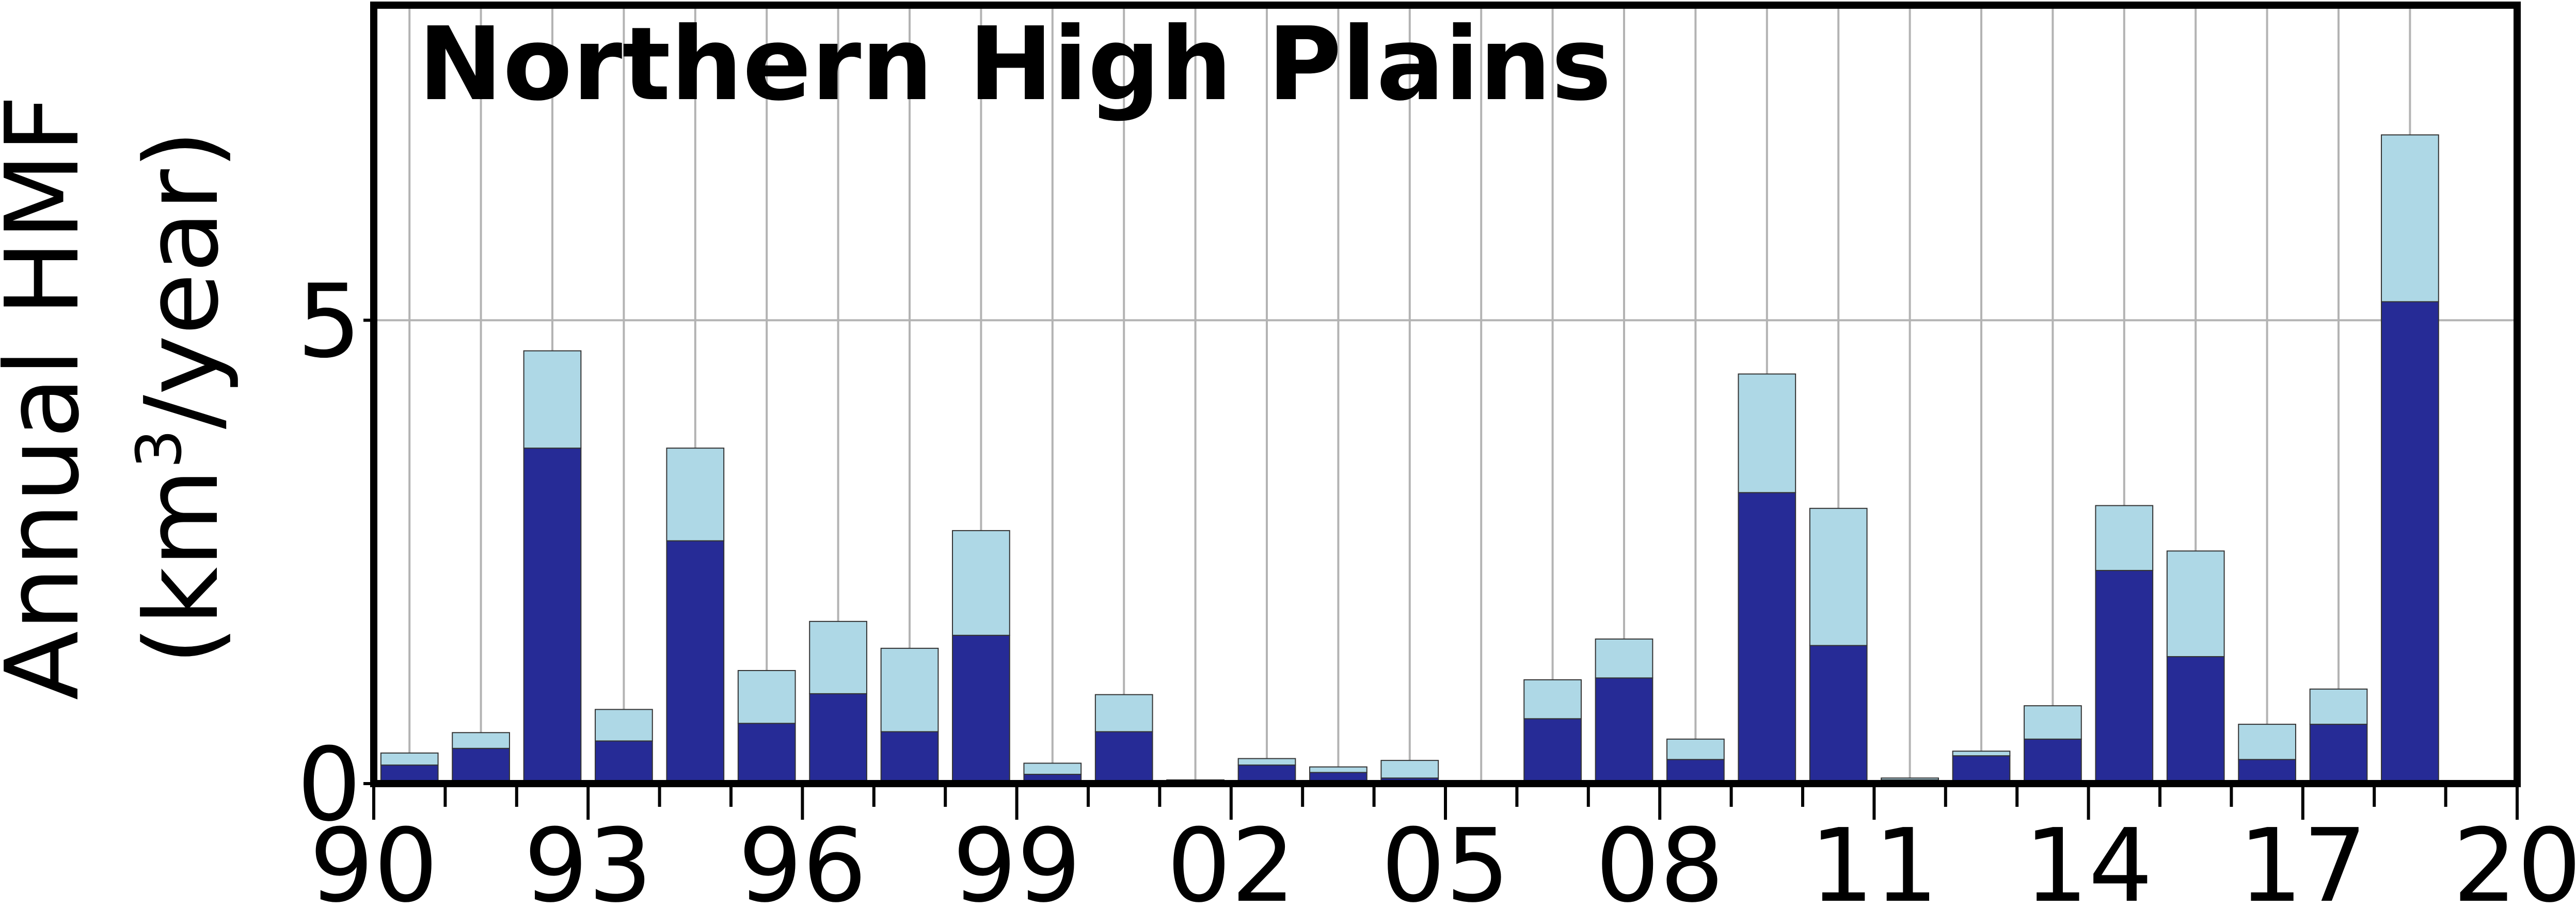  What do you see at coordinates (182, 567) in the screenshot?
I see `y-axis-label-unit-pre: (km` at bounding box center [182, 567].